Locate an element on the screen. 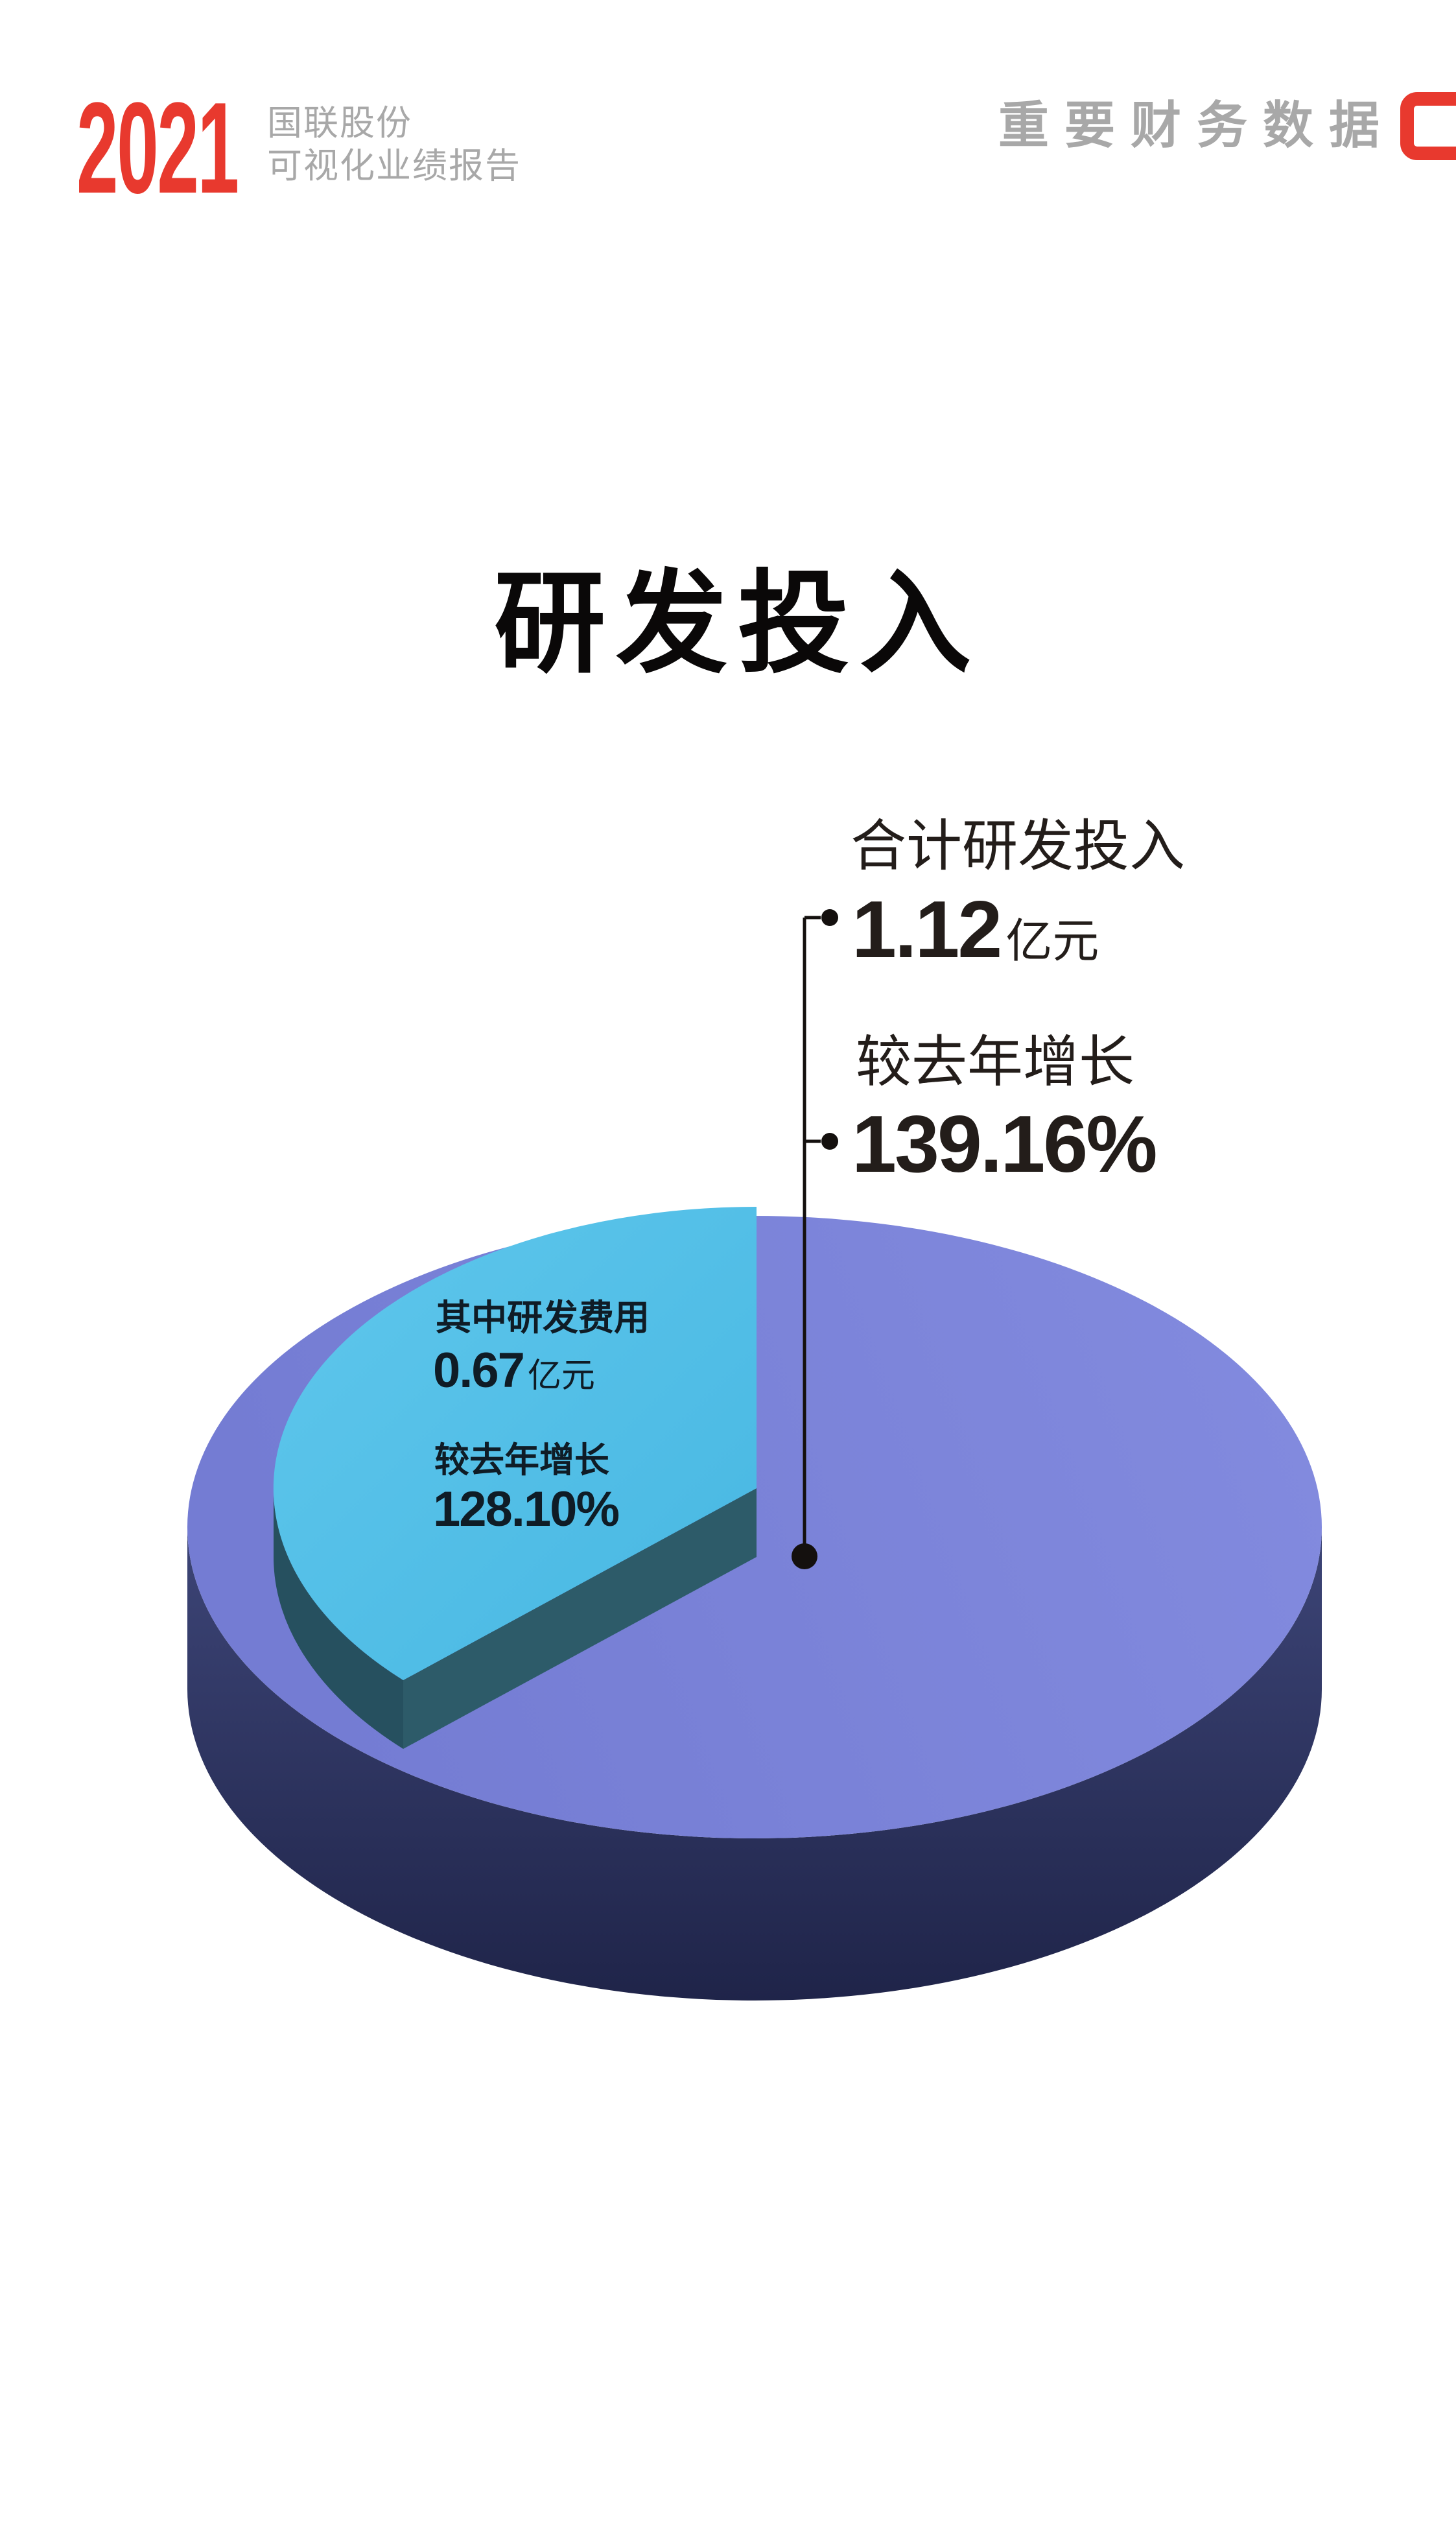 Image resolution: width=1456 pixels, height=2529 pixels. total-growth-label: 较去年增长 is located at coordinates (995, 1062).